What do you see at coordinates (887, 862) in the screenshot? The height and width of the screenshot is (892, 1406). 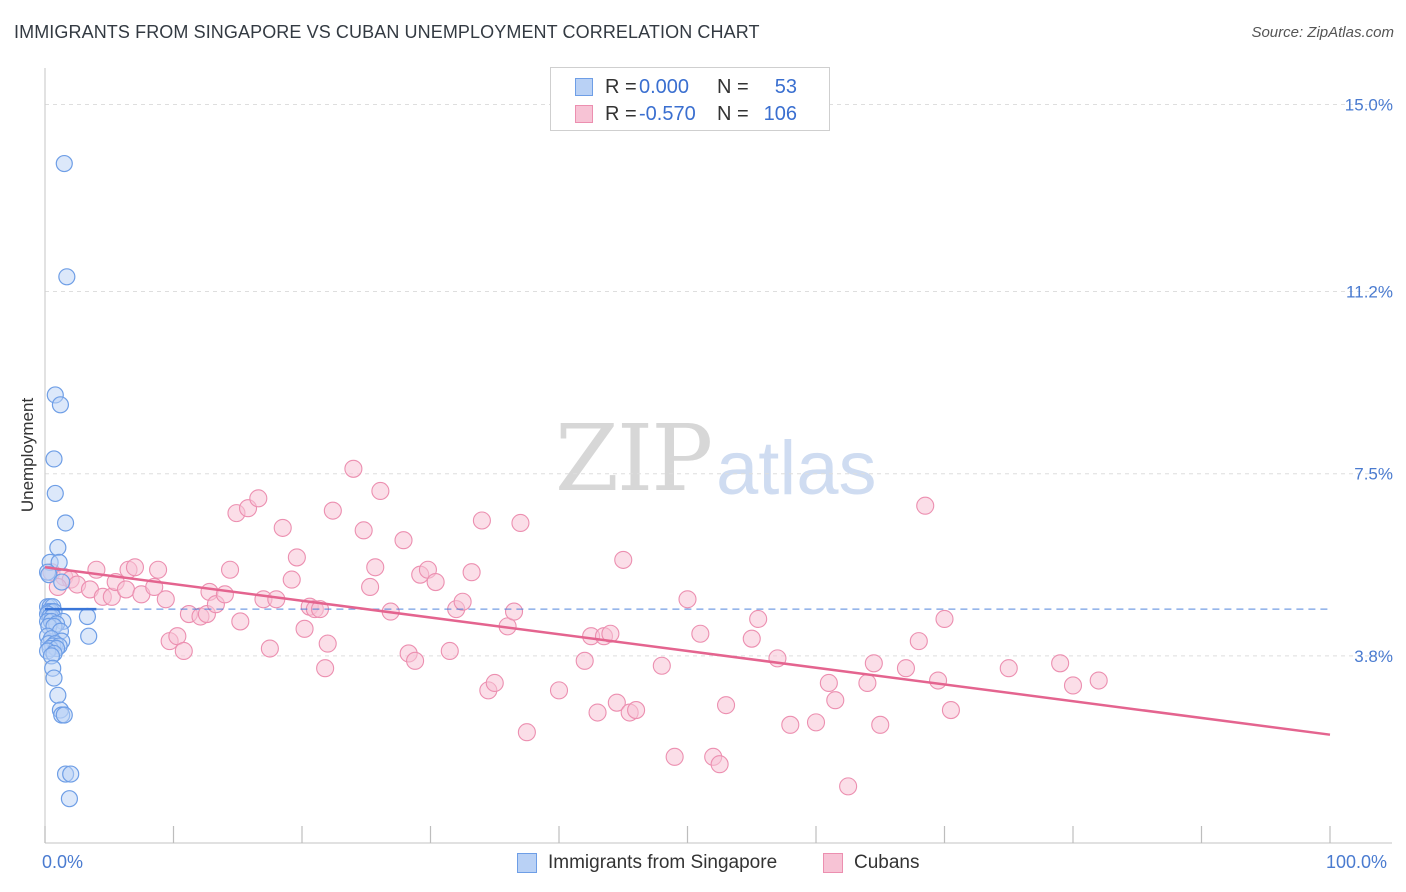 I see `legend-item-label: Cubans` at bounding box center [887, 862].